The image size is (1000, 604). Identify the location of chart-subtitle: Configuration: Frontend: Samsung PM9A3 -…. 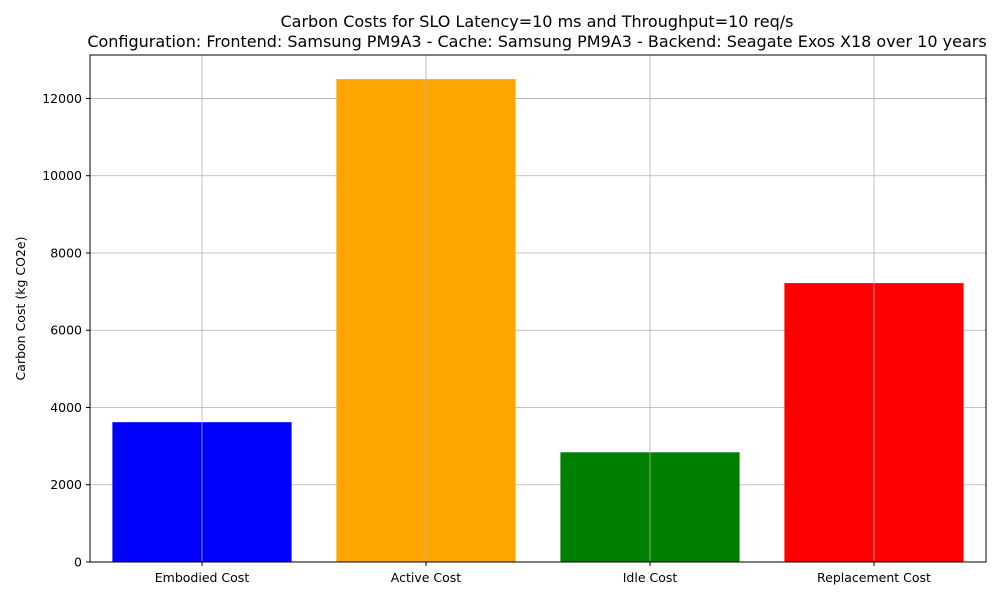
(536, 41).